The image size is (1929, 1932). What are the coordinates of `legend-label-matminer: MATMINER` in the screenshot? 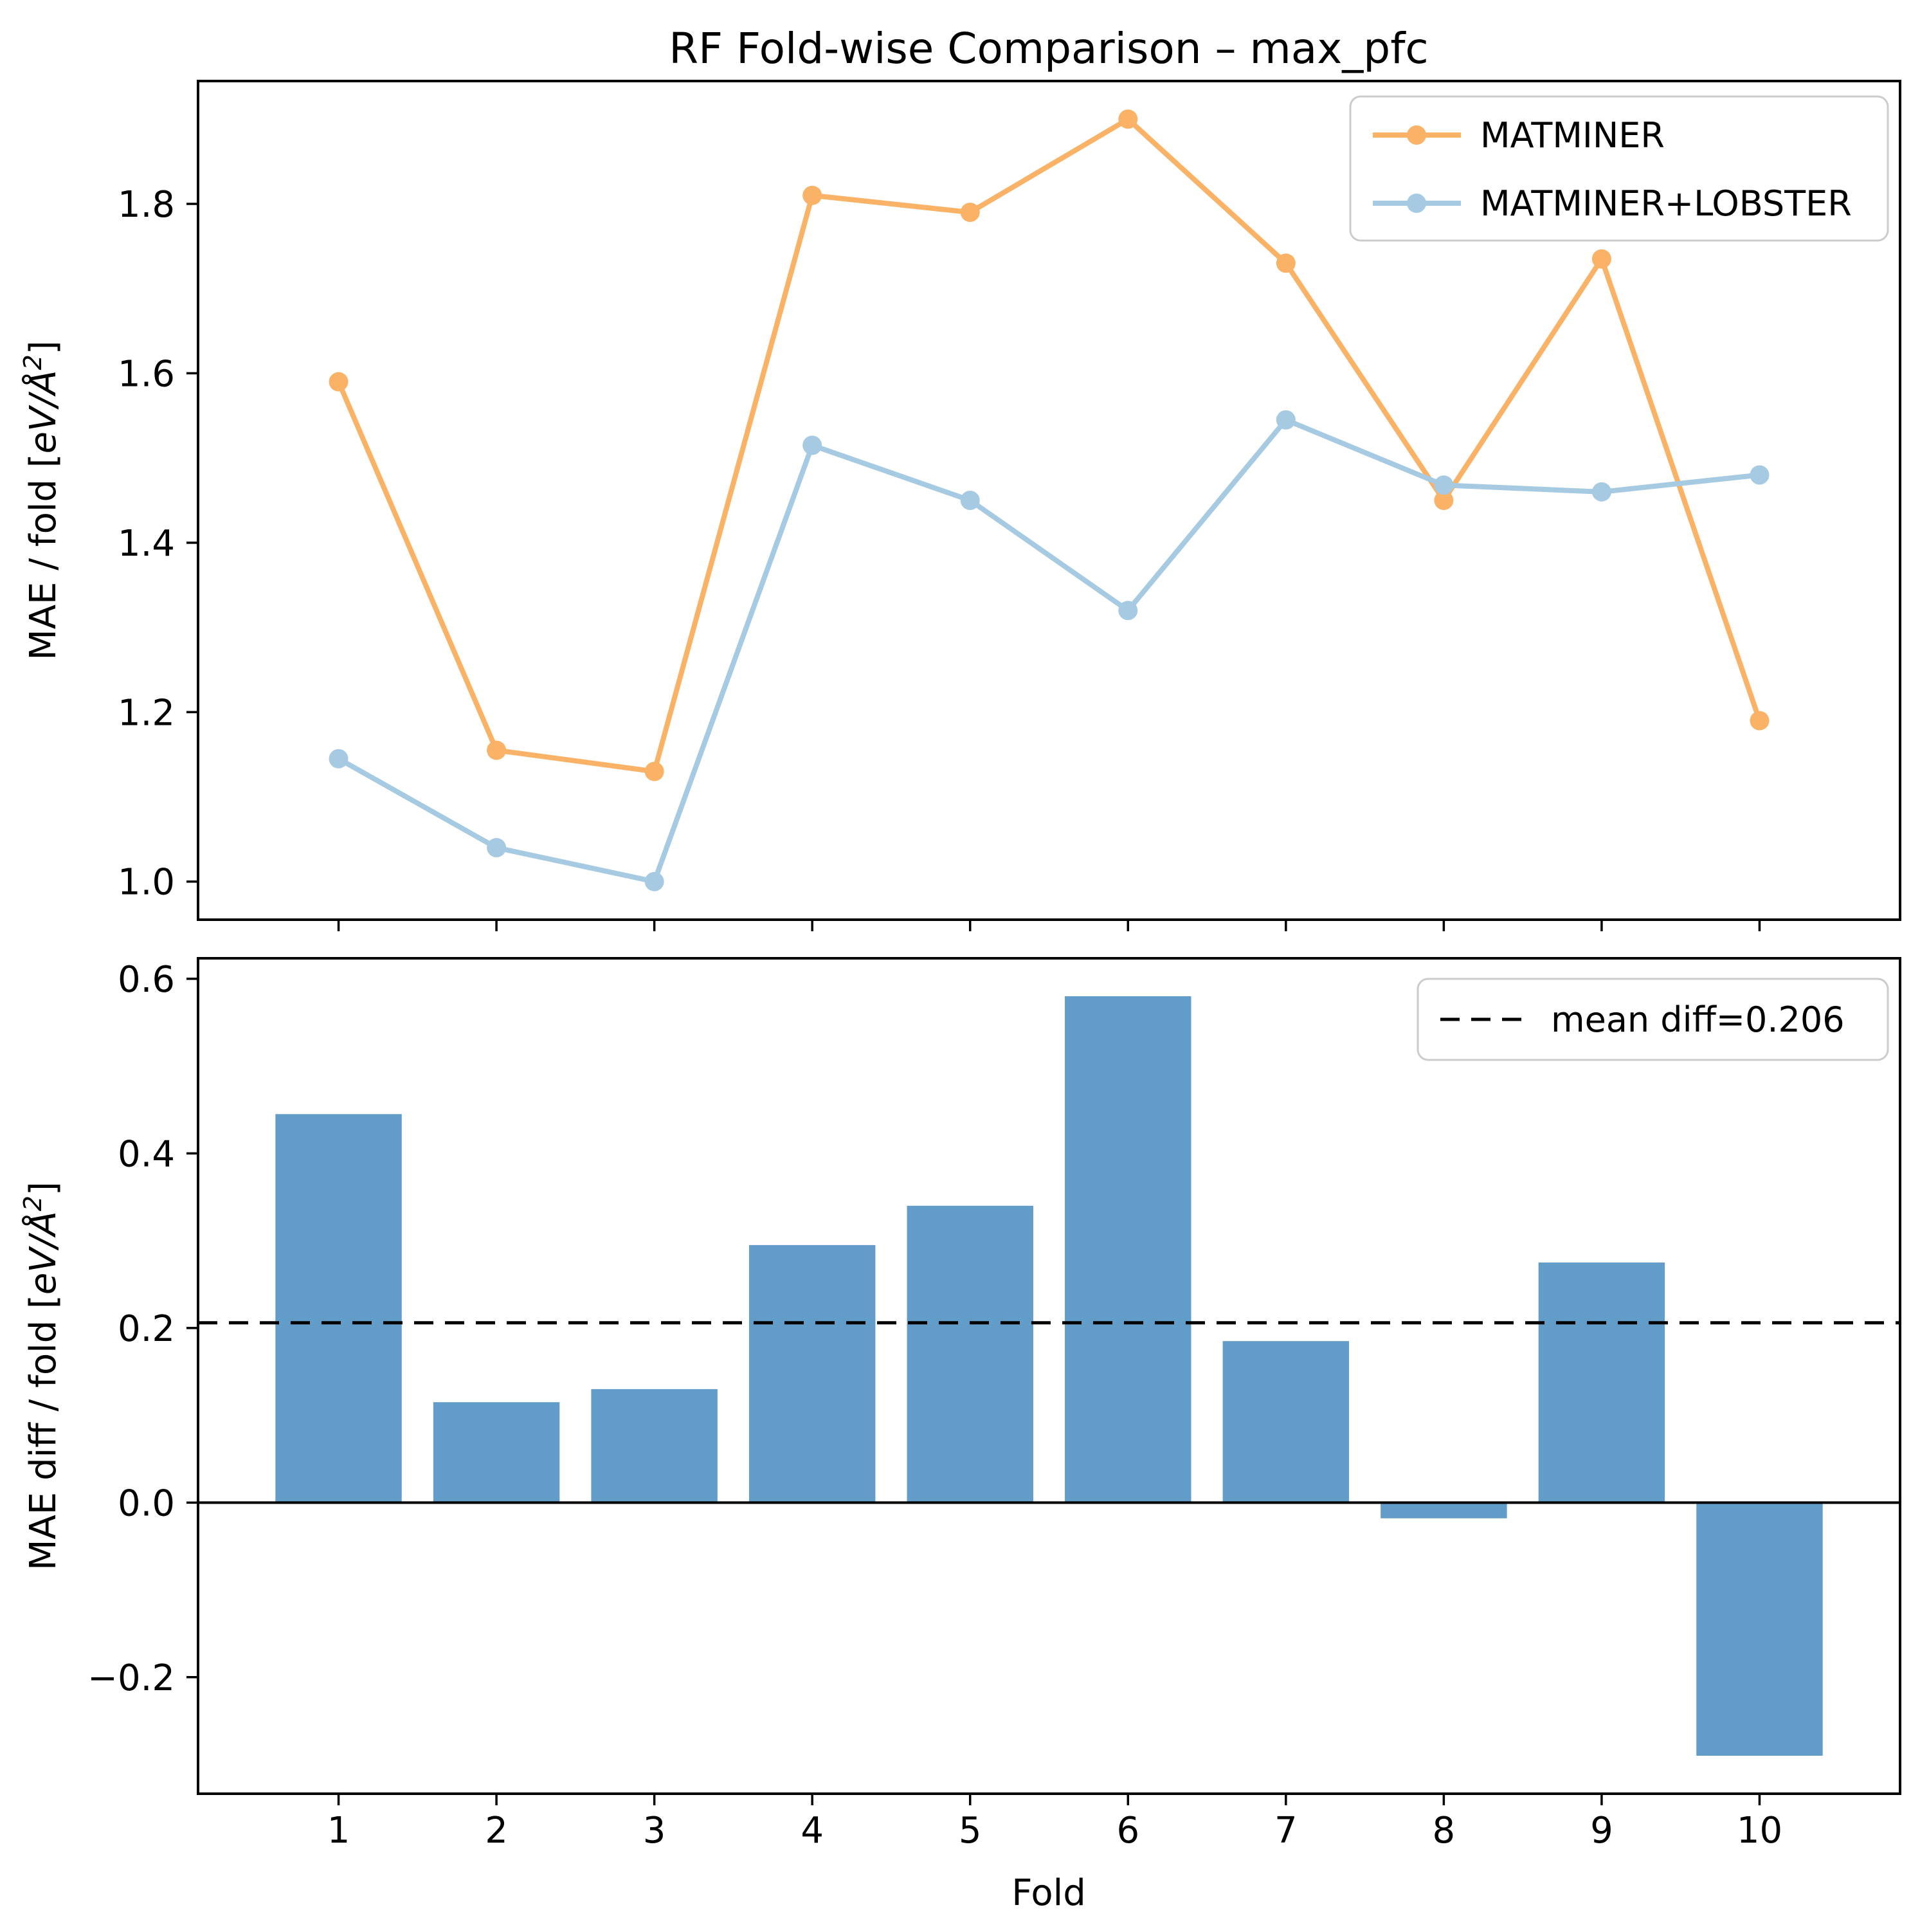 It's located at (1572, 135).